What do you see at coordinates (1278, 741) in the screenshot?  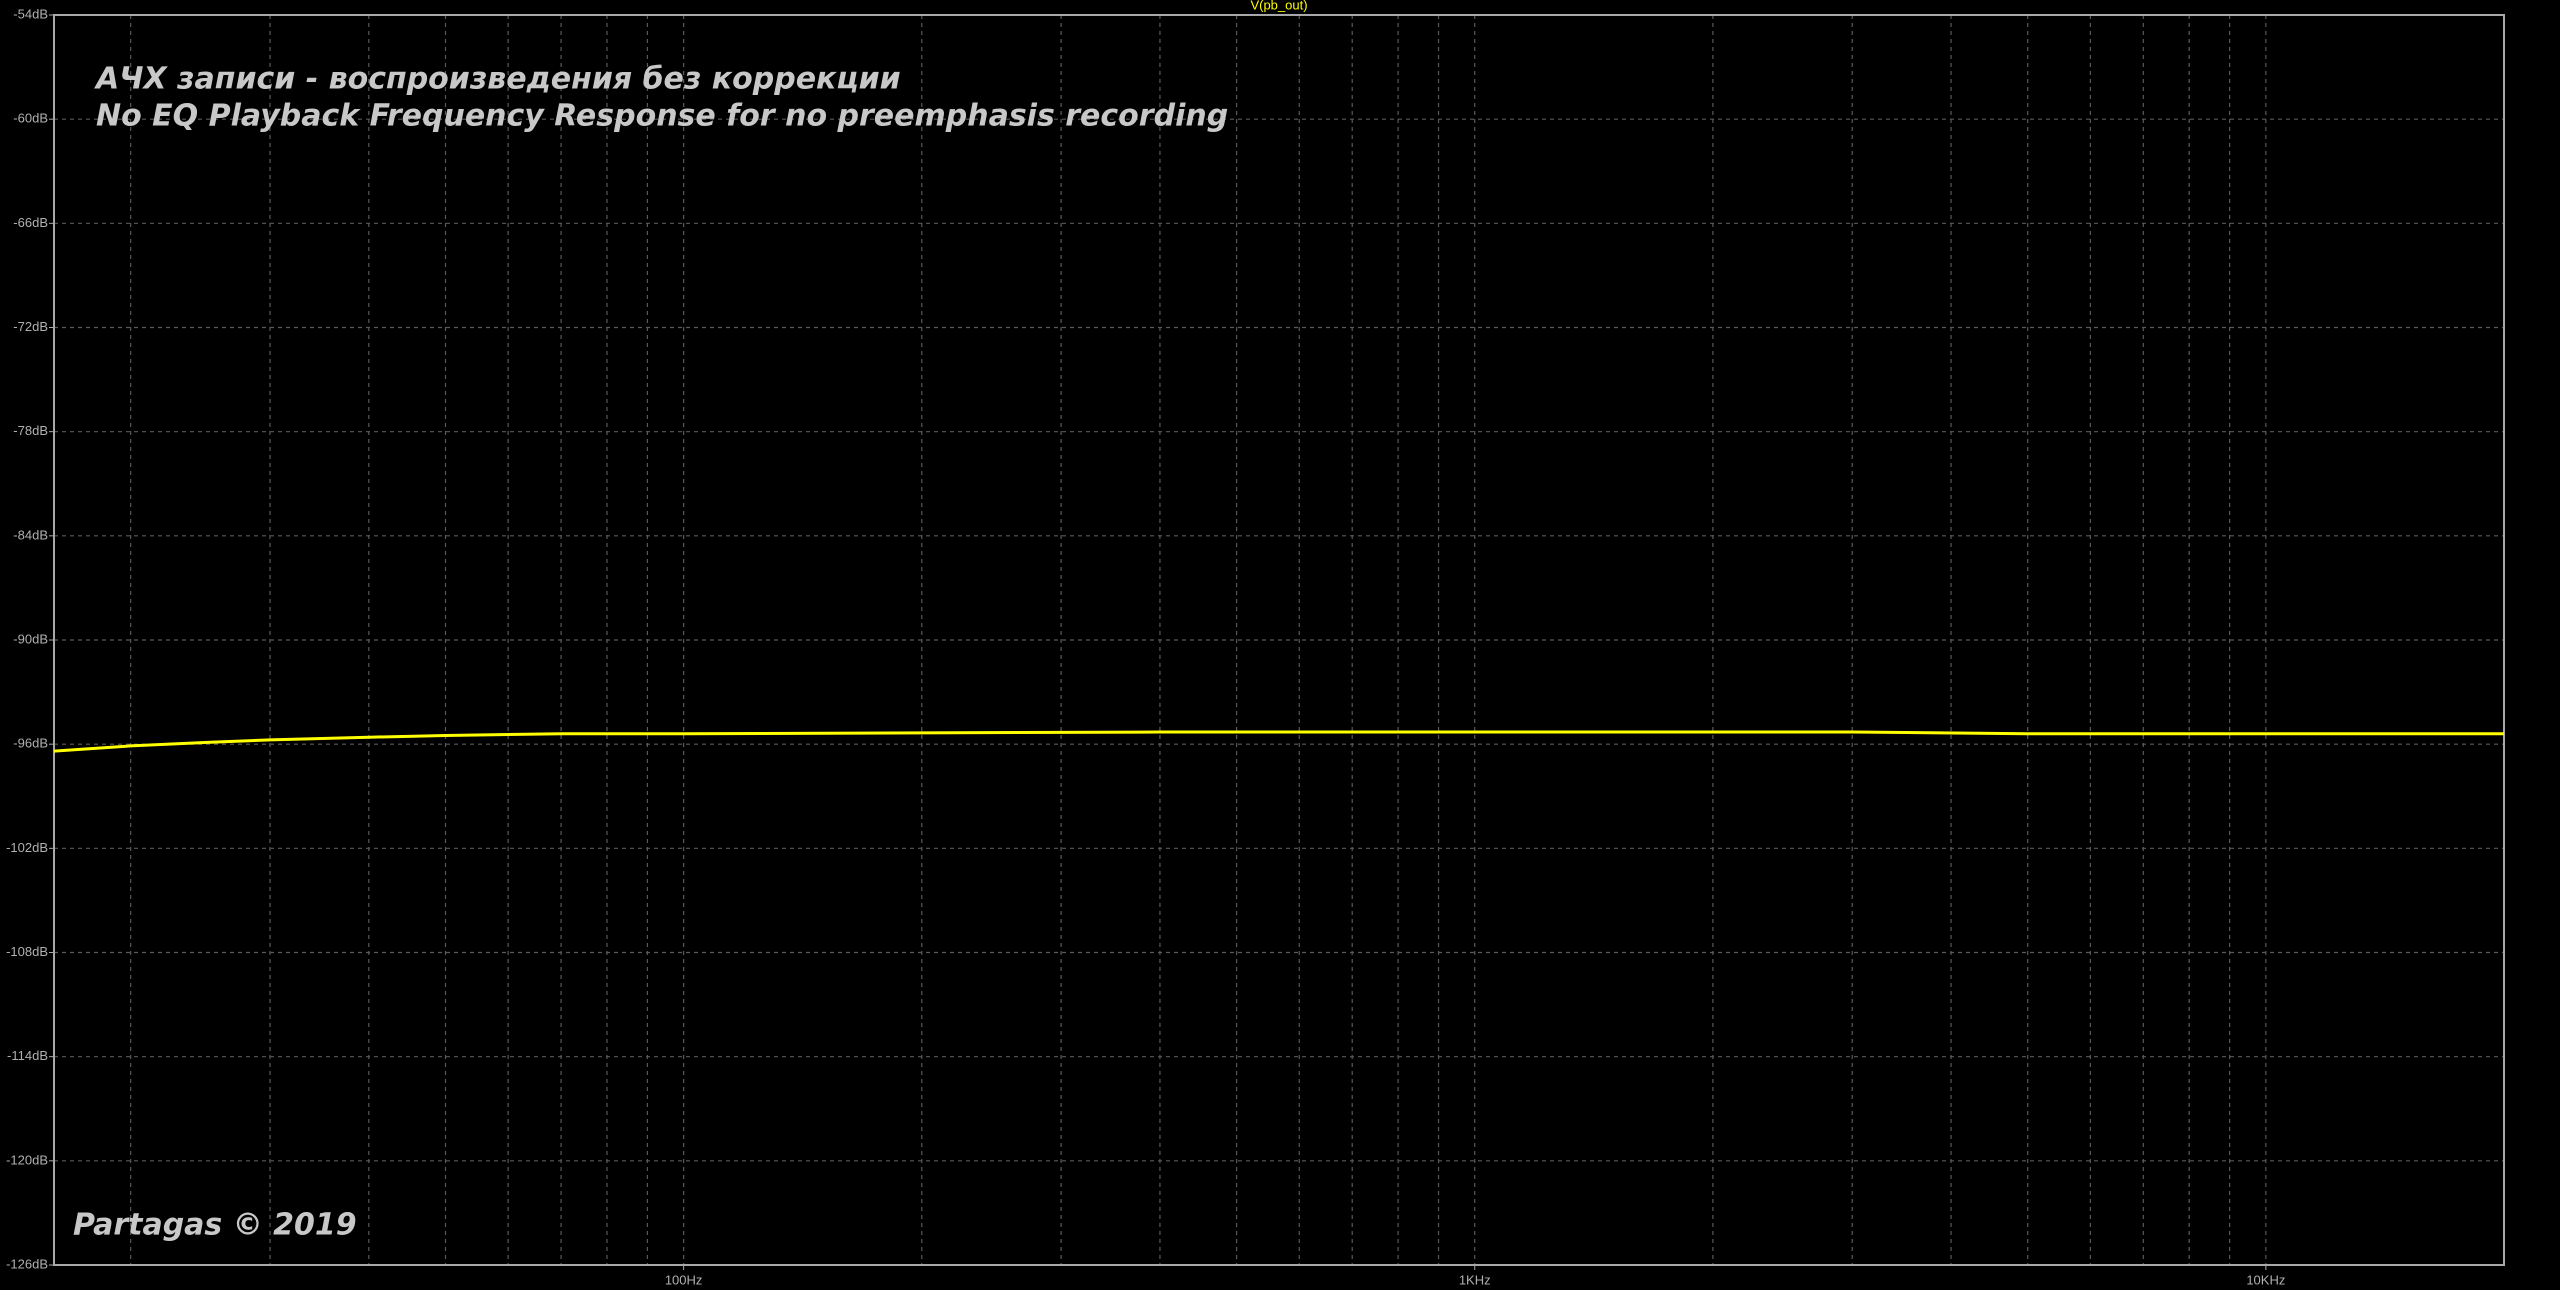 I see `series-line` at bounding box center [1278, 741].